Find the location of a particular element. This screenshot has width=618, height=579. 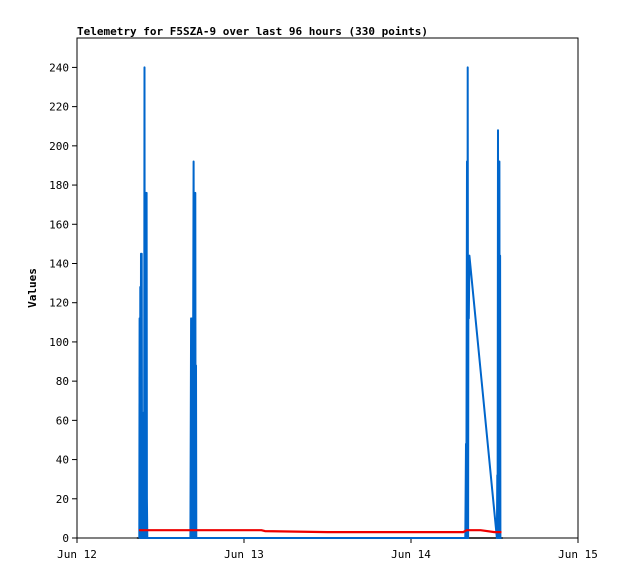

y-tick-label: 60 is located at coordinates (62, 420).